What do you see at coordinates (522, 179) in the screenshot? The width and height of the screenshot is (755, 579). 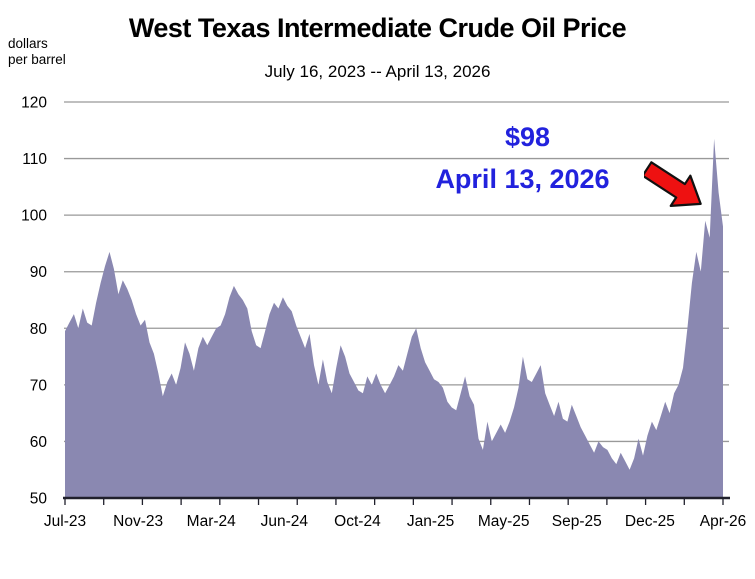 I see `annotation-date-label: April 13, 2026` at bounding box center [522, 179].